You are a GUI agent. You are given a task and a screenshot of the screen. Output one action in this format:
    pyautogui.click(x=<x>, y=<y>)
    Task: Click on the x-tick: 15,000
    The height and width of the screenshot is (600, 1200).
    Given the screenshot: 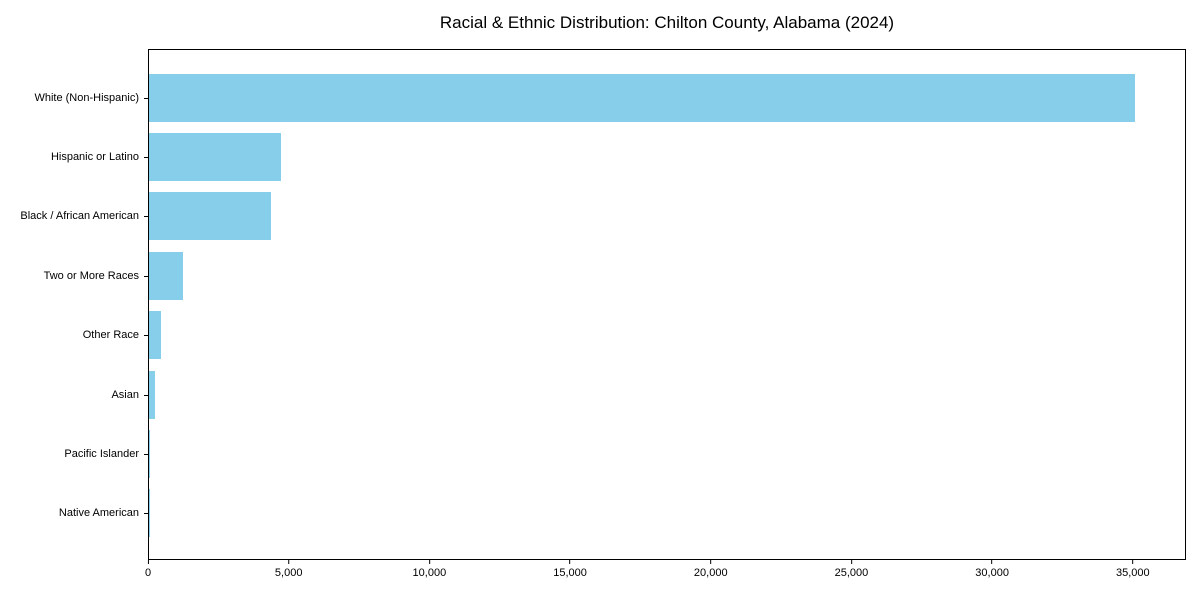 What is the action you would take?
    pyautogui.click(x=570, y=569)
    